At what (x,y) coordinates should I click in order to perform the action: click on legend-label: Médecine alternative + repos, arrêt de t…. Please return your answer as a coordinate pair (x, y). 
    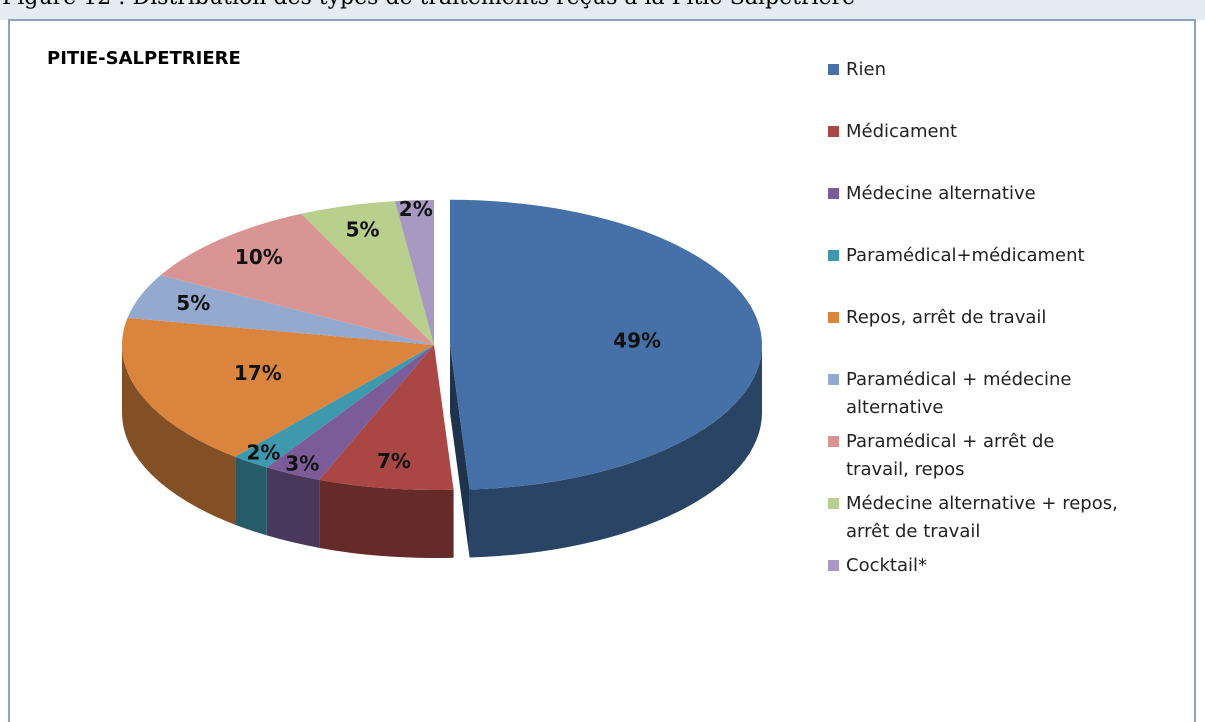
    Looking at the image, I should click on (985, 517).